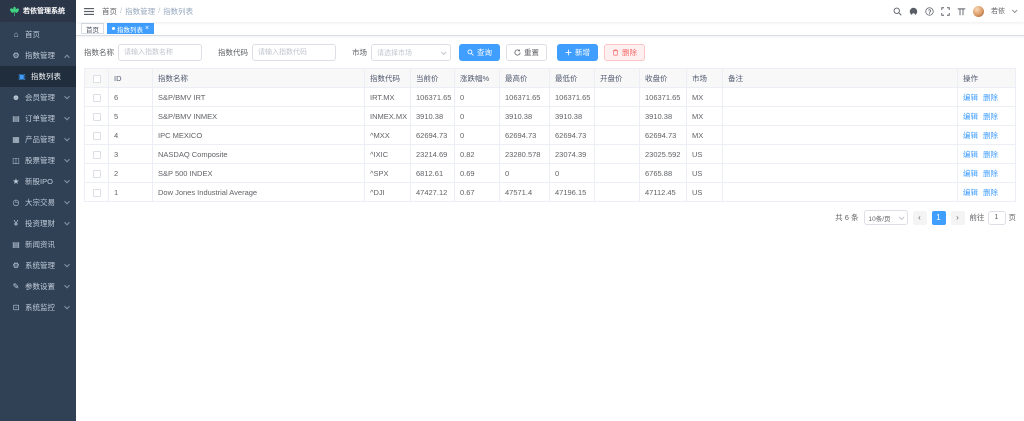 The height and width of the screenshot is (421, 1024). I want to click on sidebar-item-stock-management: ◫ 股票管理, so click(38, 160).